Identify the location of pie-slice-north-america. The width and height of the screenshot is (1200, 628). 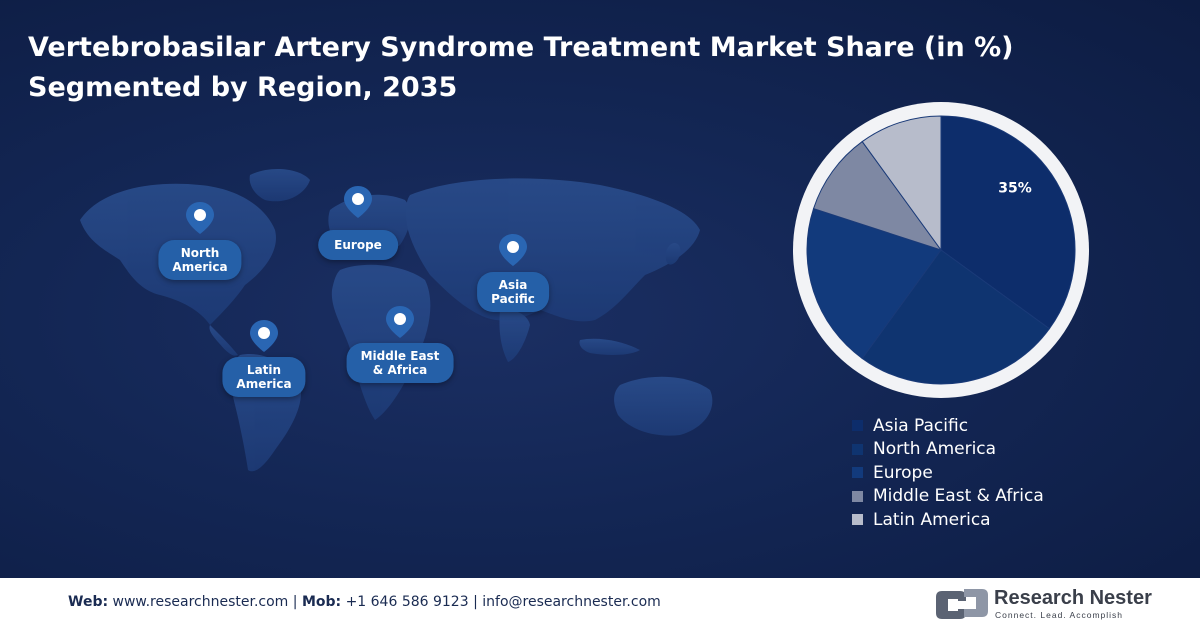
(956, 317).